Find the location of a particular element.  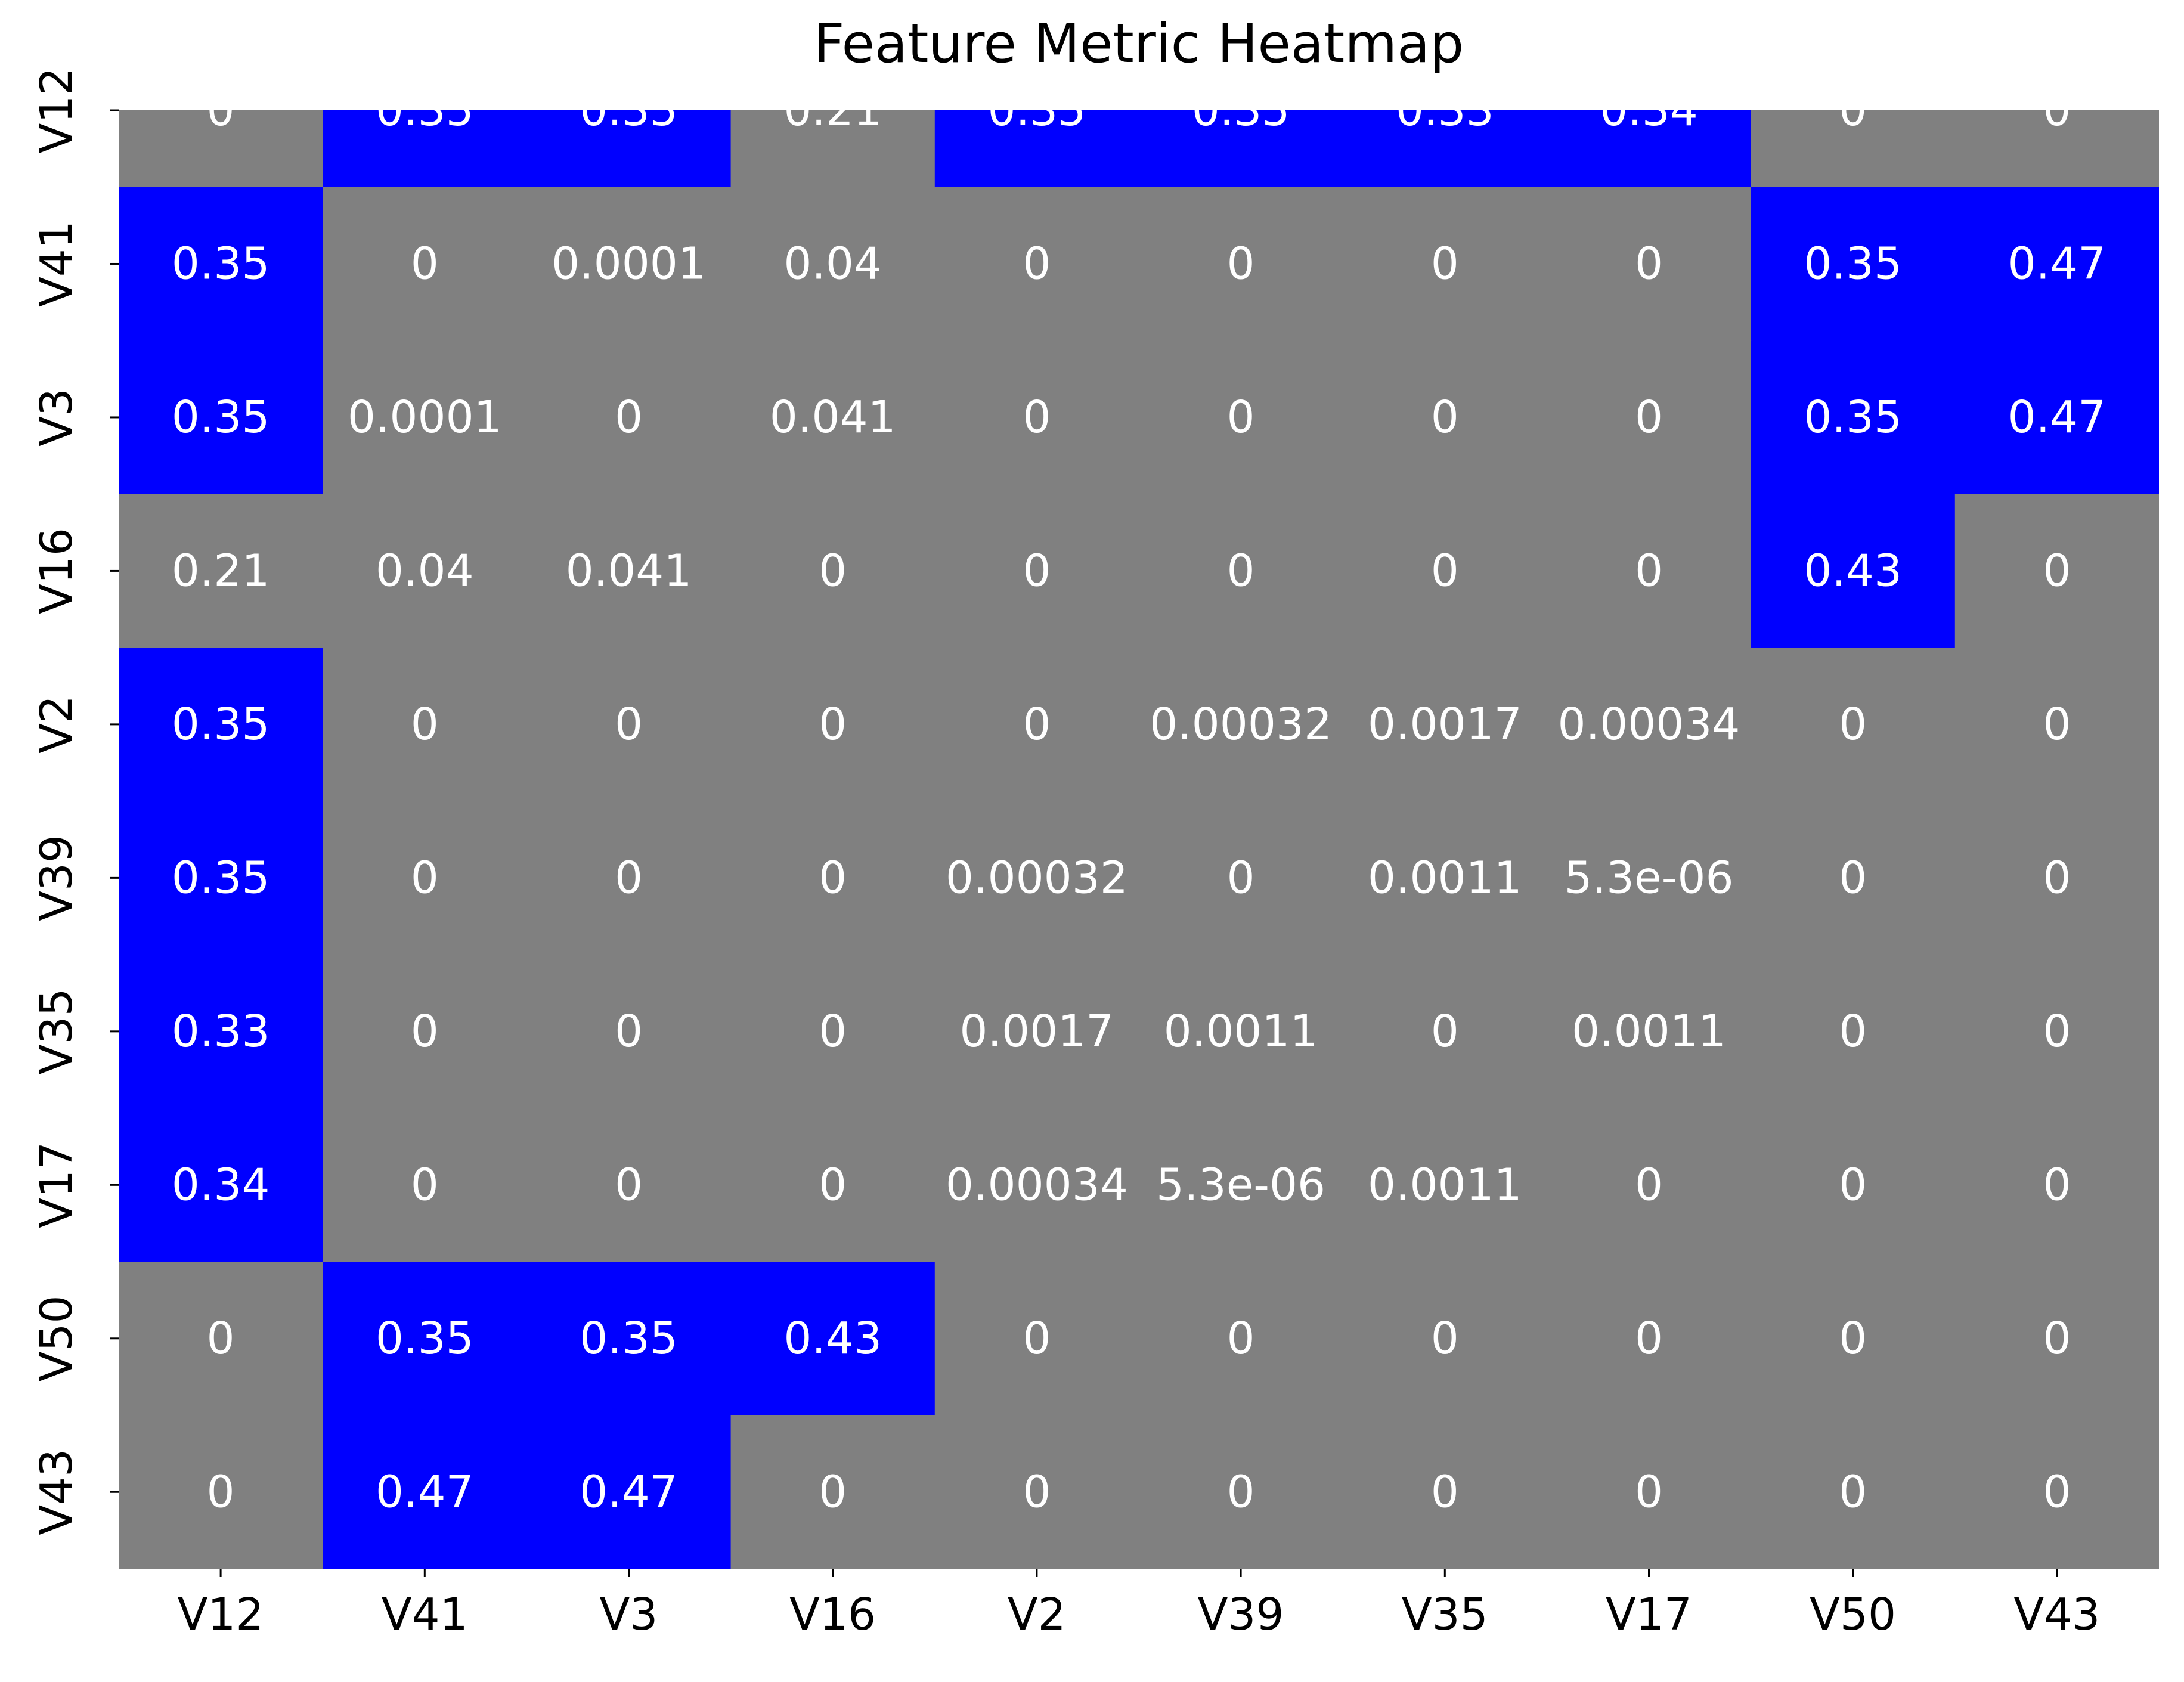

heatmap-cell-V17-V41 is located at coordinates (426, 1185).